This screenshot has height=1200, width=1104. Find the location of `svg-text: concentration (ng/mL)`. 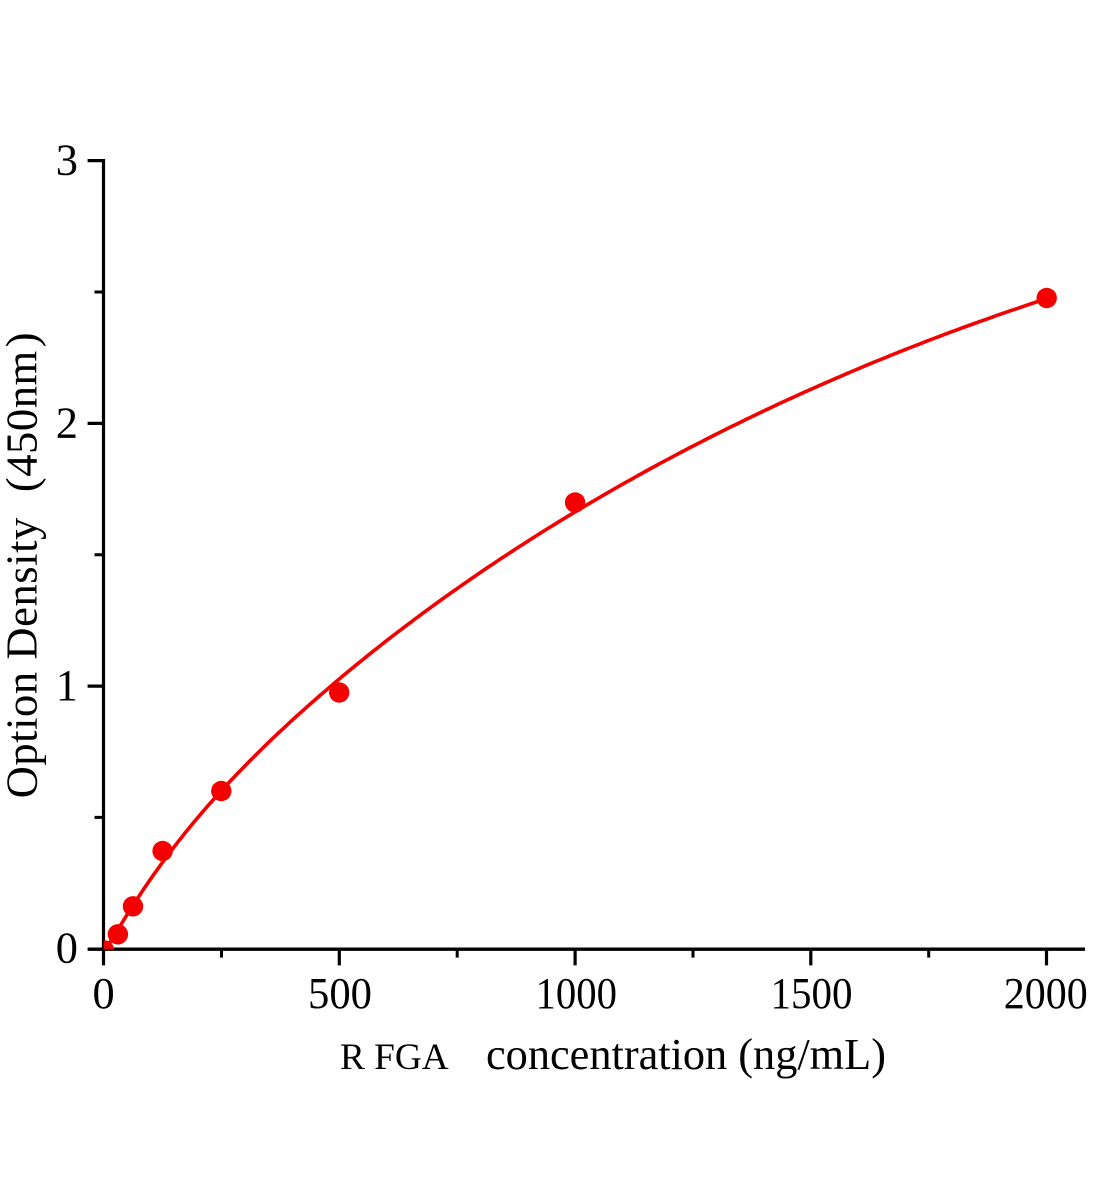

svg-text: concentration (ng/mL) is located at coordinates (686, 1054).